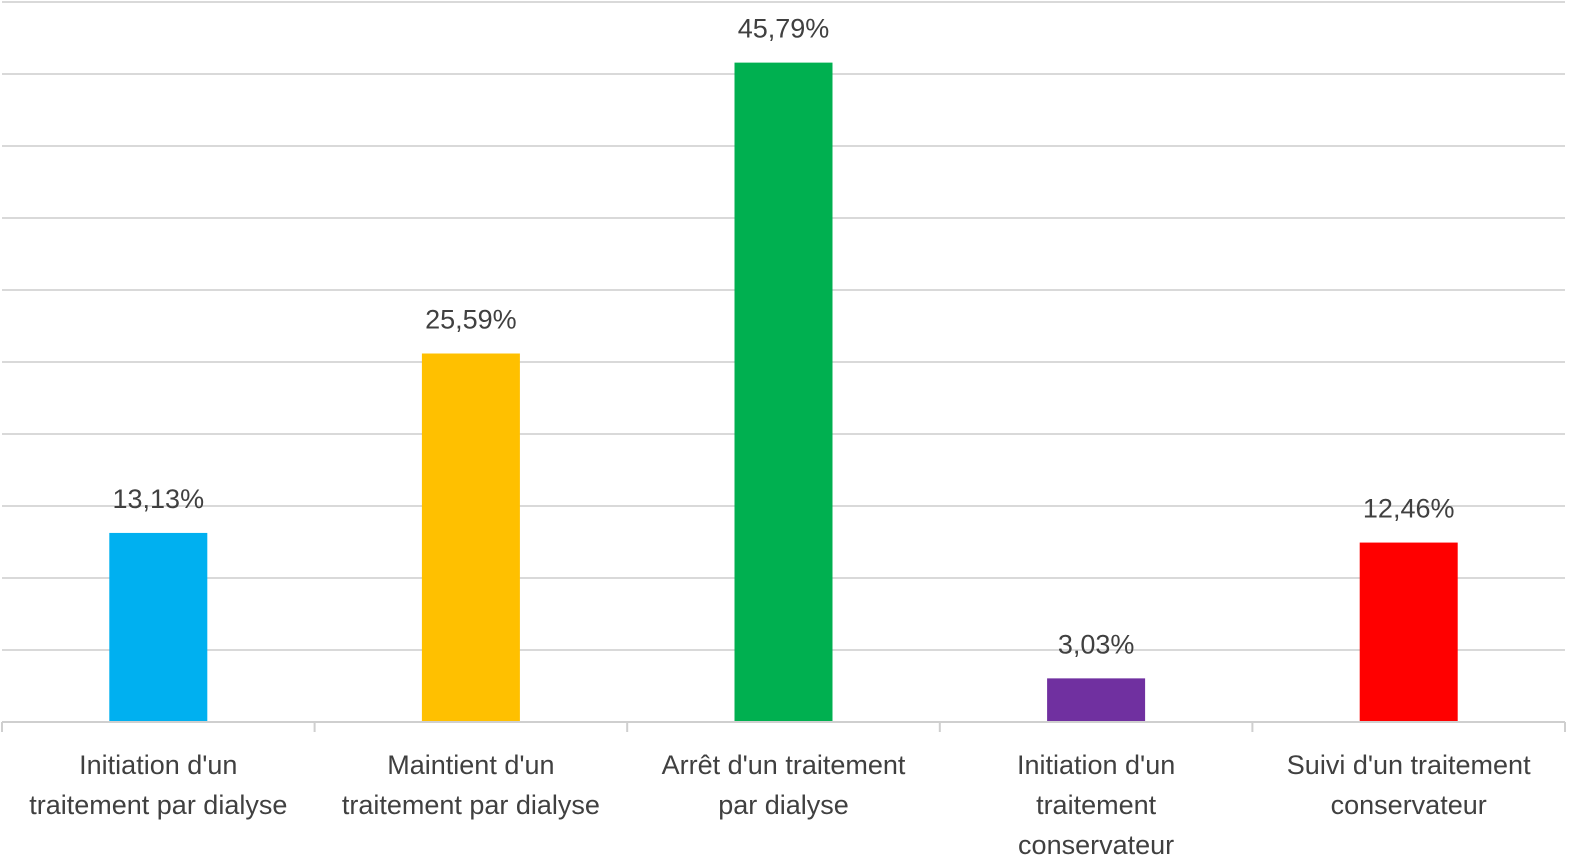 The height and width of the screenshot is (862, 1575). I want to click on category-label-line: traitement, so click(1096, 805).